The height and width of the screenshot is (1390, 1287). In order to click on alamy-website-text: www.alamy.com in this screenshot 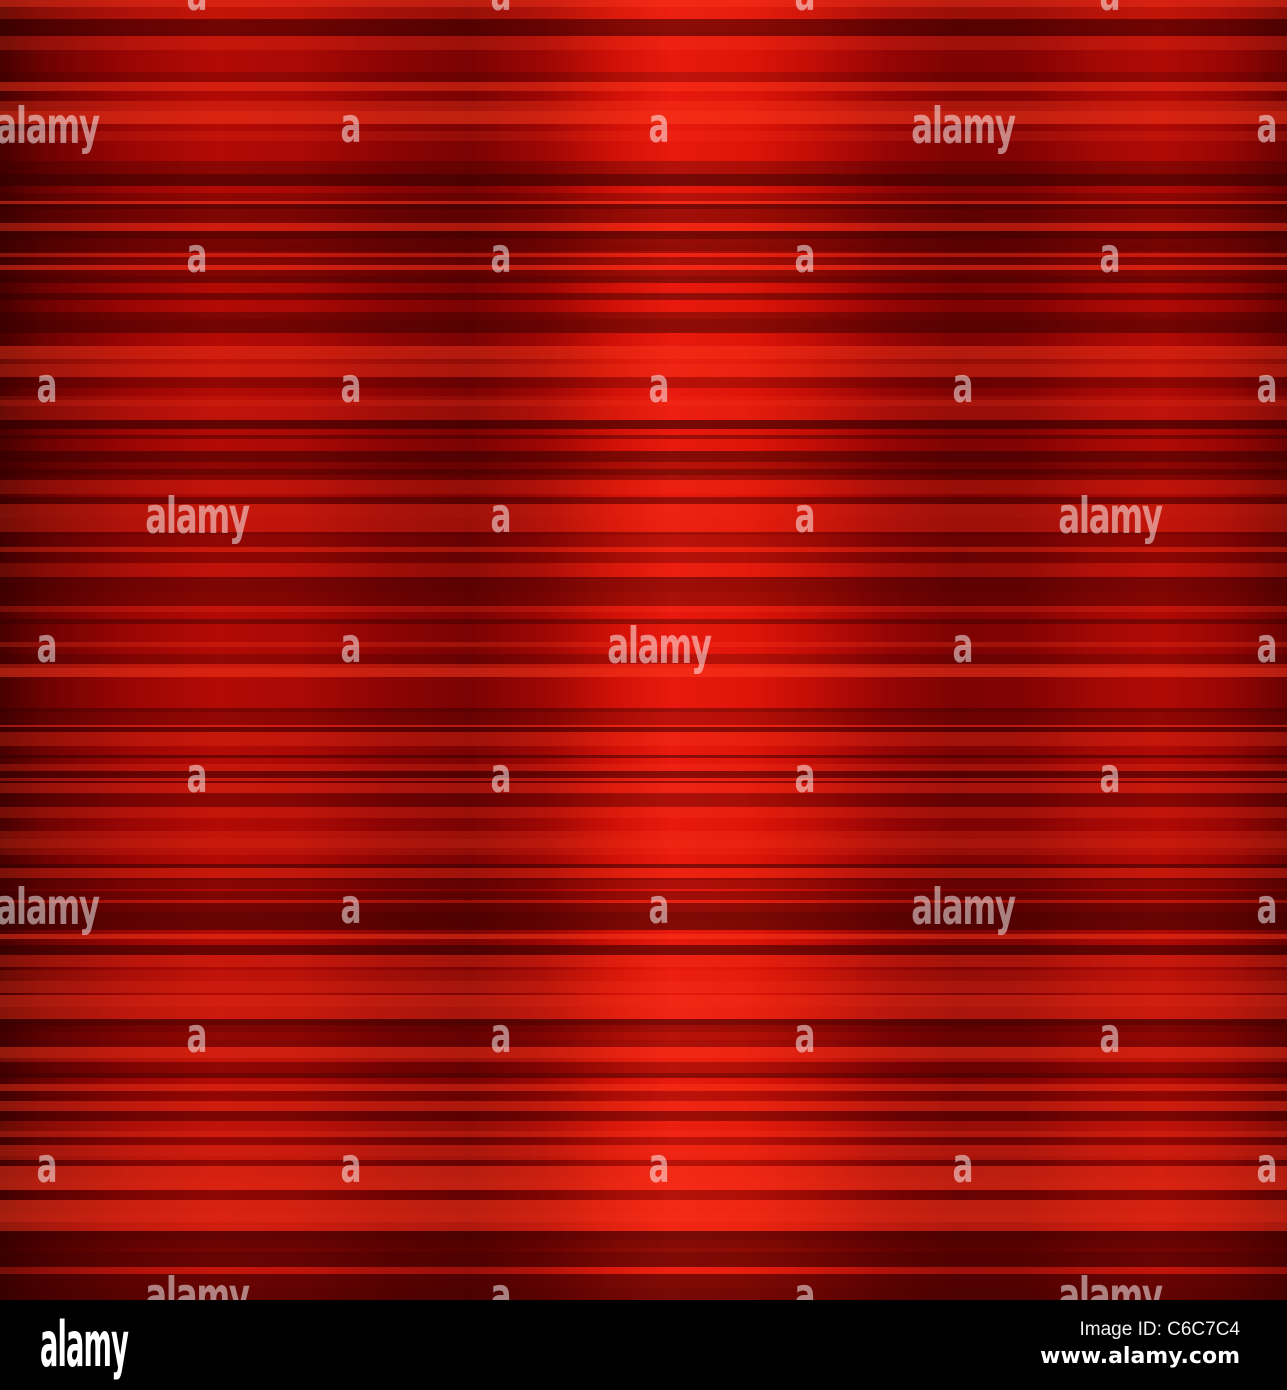, I will do `click(1140, 1357)`.